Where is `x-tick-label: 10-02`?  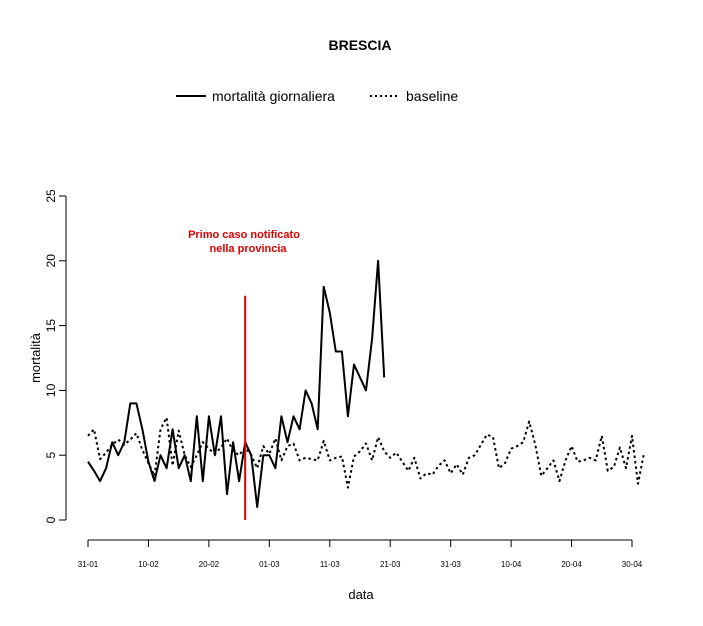 x-tick-label: 10-02 is located at coordinates (148, 564).